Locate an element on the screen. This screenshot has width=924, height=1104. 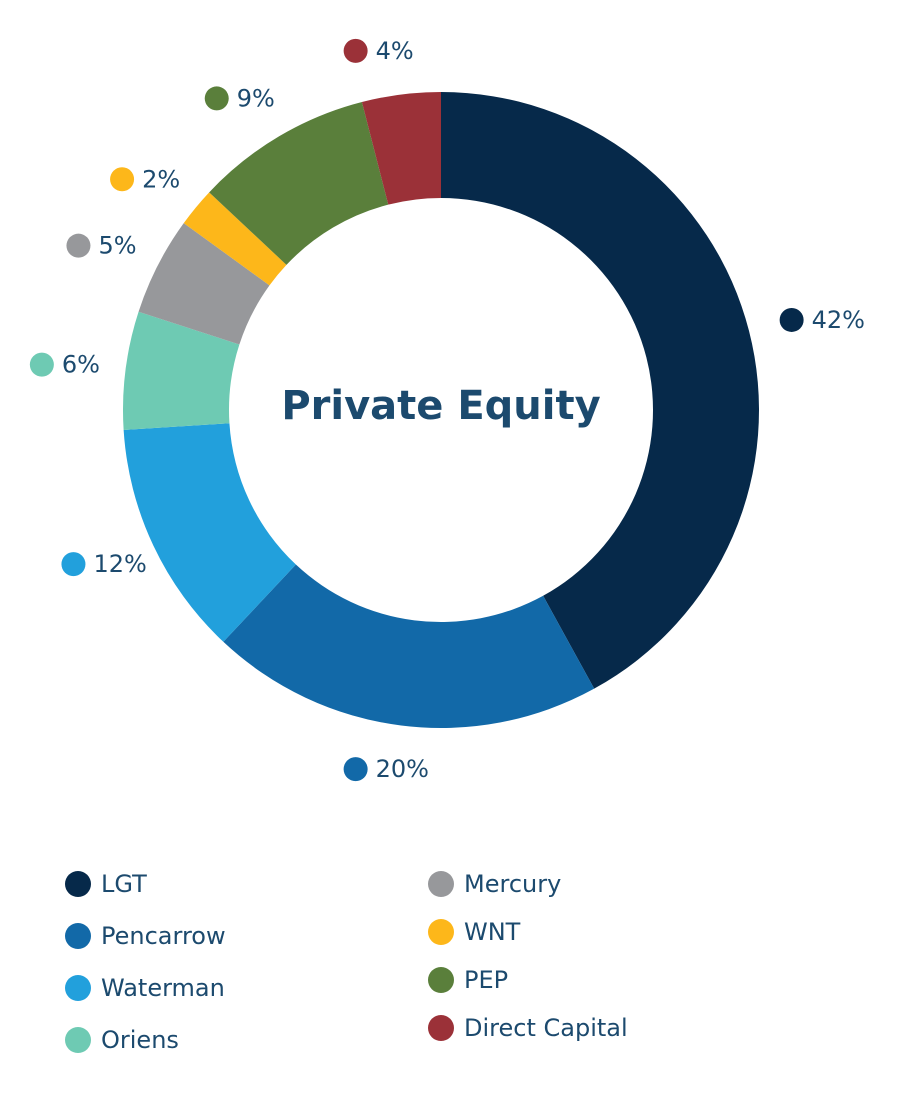
legend-label: Waterman is located at coordinates (163, 988).